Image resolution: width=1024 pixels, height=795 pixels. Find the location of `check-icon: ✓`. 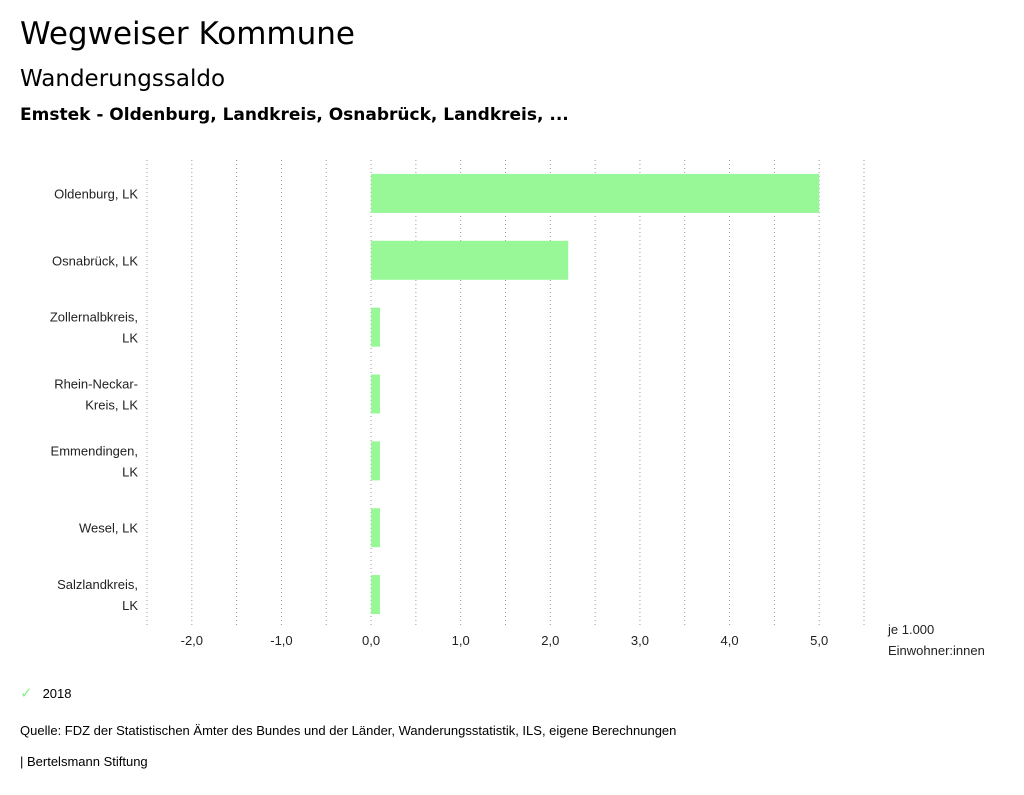

check-icon: ✓ is located at coordinates (26, 693).